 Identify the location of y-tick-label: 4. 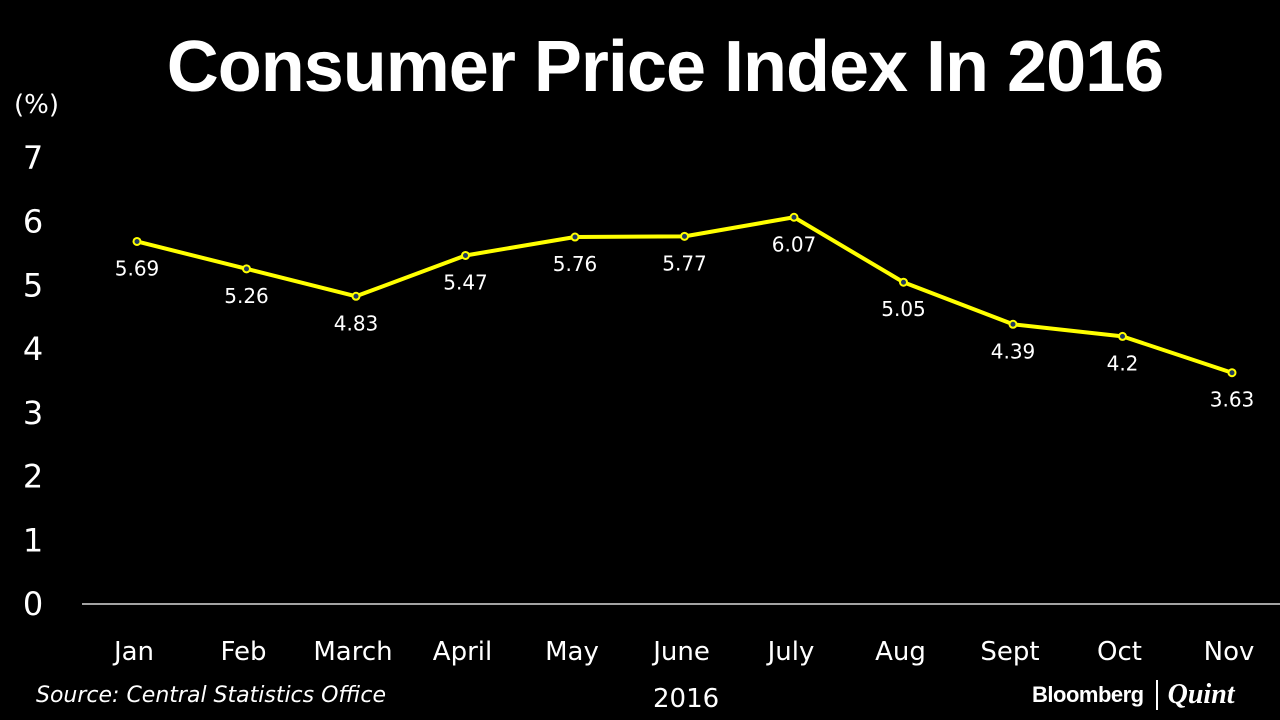
(33, 349).